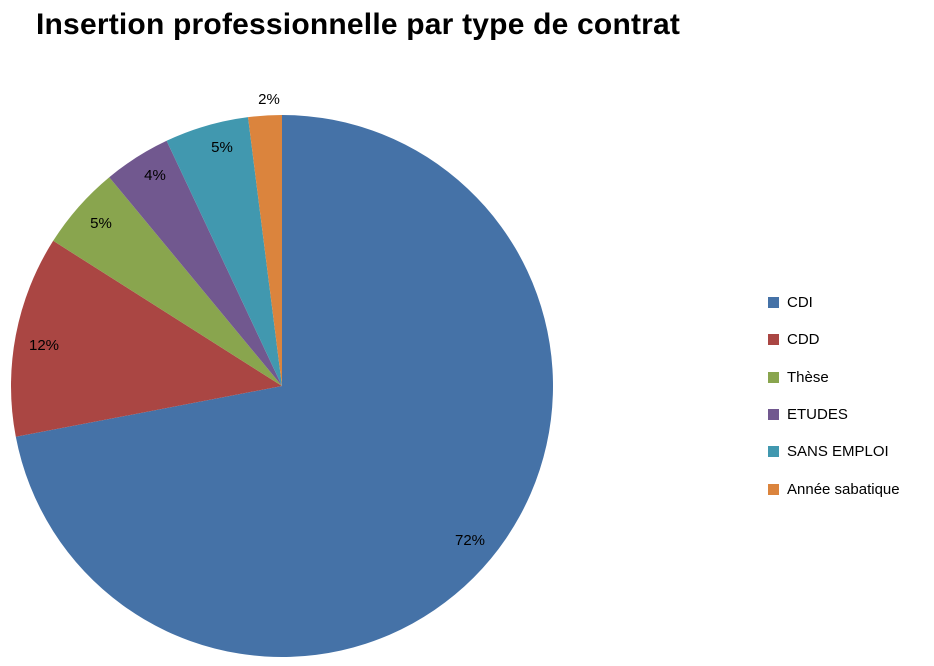  I want to click on data-label-etudes: 4%, so click(155, 175).